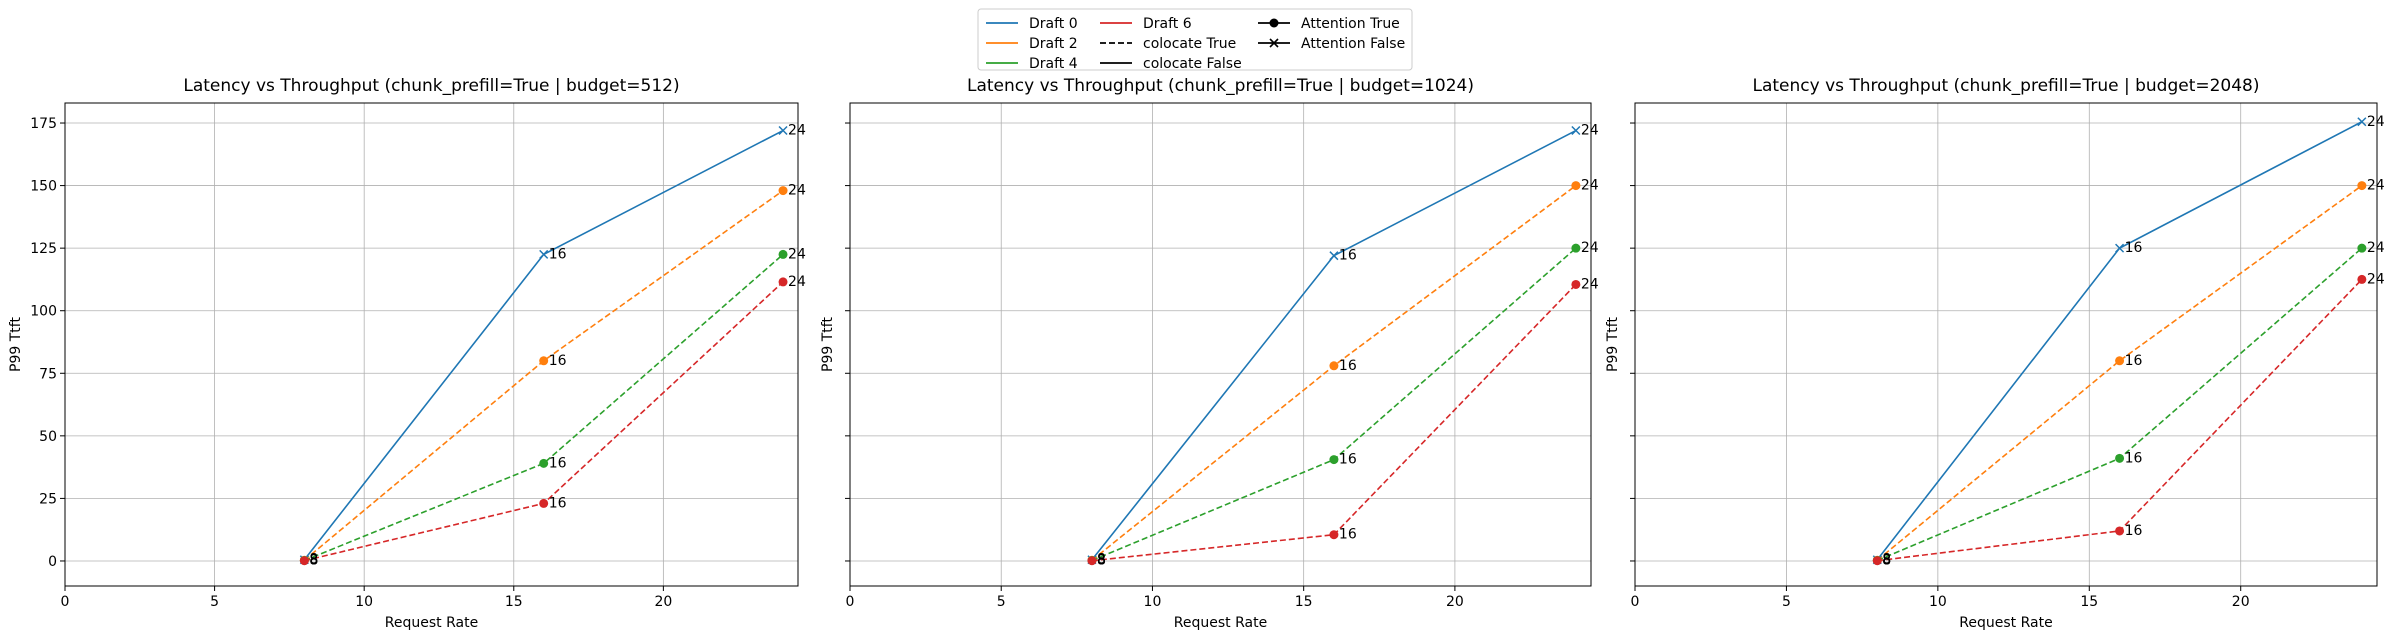 The image size is (2385, 640). Describe the element at coordinates (2089, 602) in the screenshot. I see `x-tick-label: 15` at that location.